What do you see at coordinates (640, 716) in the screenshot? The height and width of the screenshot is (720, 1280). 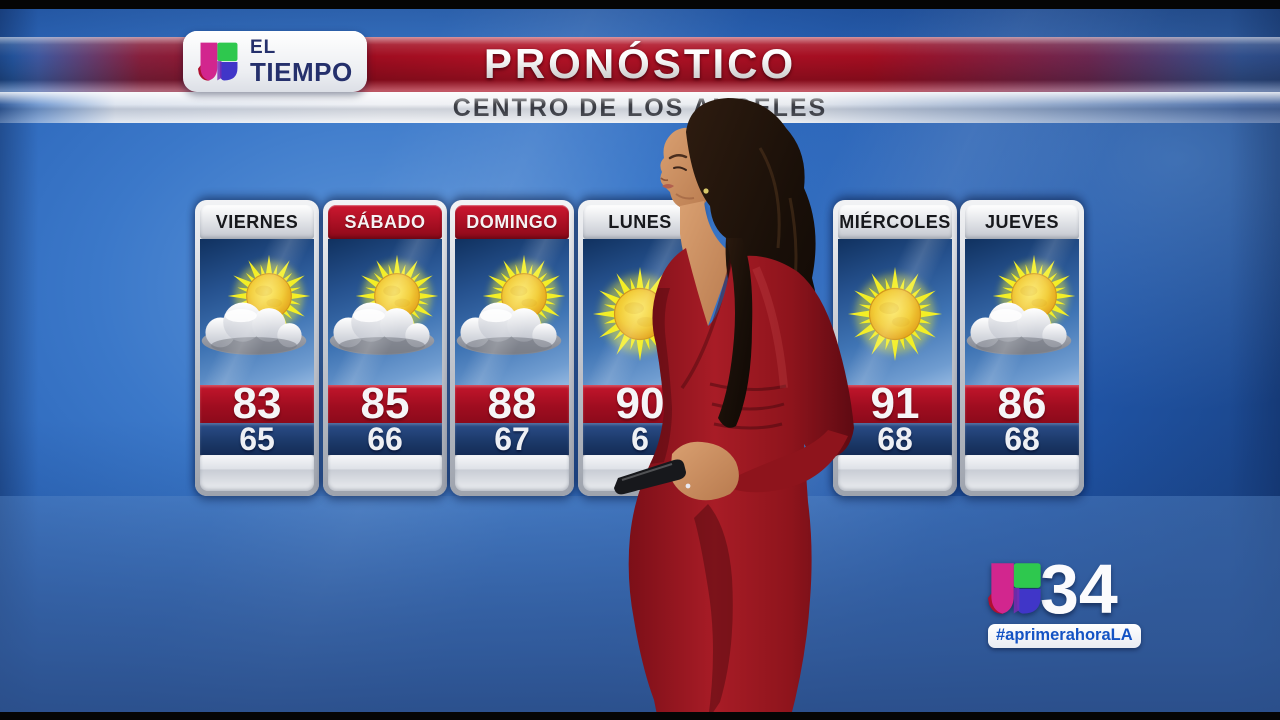 I see `letterbox-bottom` at bounding box center [640, 716].